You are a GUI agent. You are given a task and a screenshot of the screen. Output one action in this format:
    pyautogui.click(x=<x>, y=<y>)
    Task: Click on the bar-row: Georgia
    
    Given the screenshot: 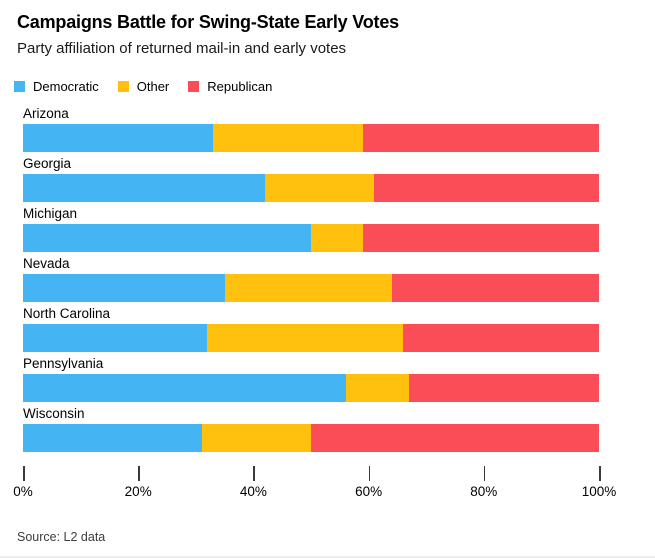 What is the action you would take?
    pyautogui.click(x=311, y=178)
    